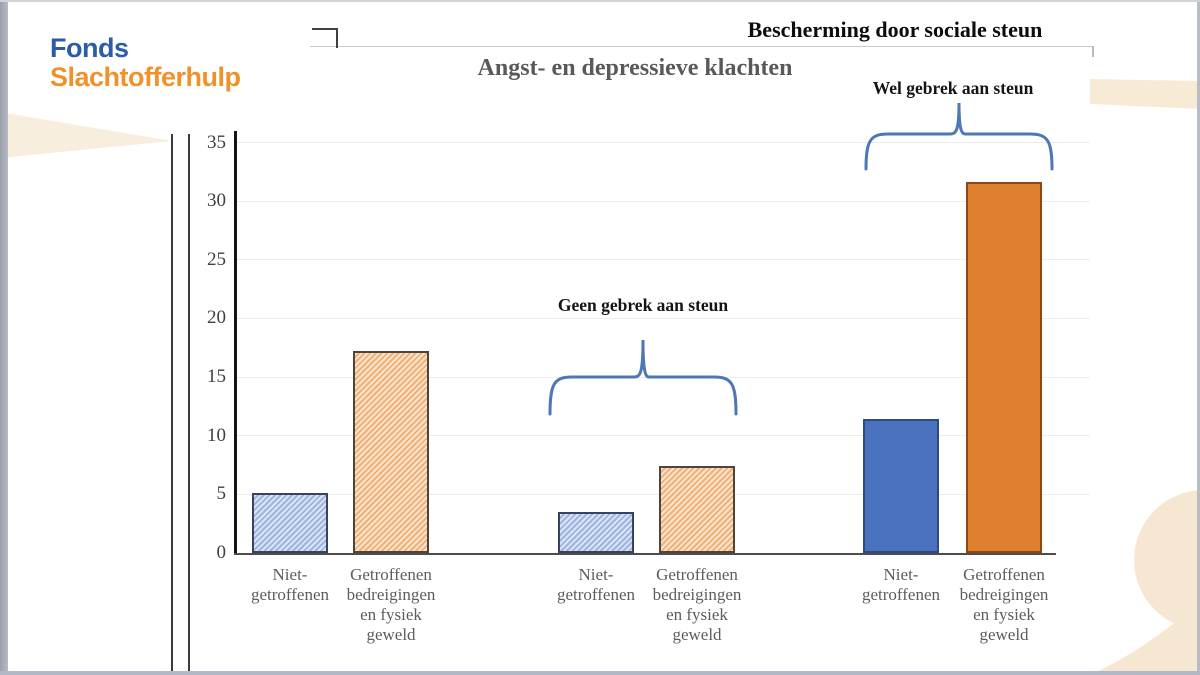 The width and height of the screenshot is (1200, 675). Describe the element at coordinates (643, 305) in the screenshot. I see `annotation-geen-gebrek-aan-steun: Geen gebrek aan steun` at that location.